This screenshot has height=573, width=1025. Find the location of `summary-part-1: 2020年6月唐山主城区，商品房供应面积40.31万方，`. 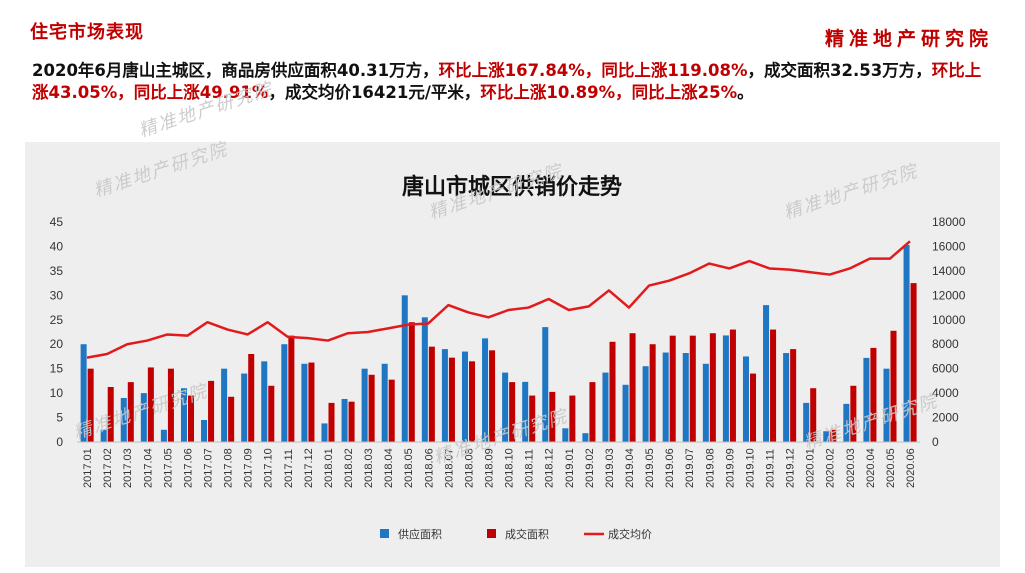

summary-part-1: 2020年6月唐山主城区，商品房供应面积40.31万方， is located at coordinates (235, 70).